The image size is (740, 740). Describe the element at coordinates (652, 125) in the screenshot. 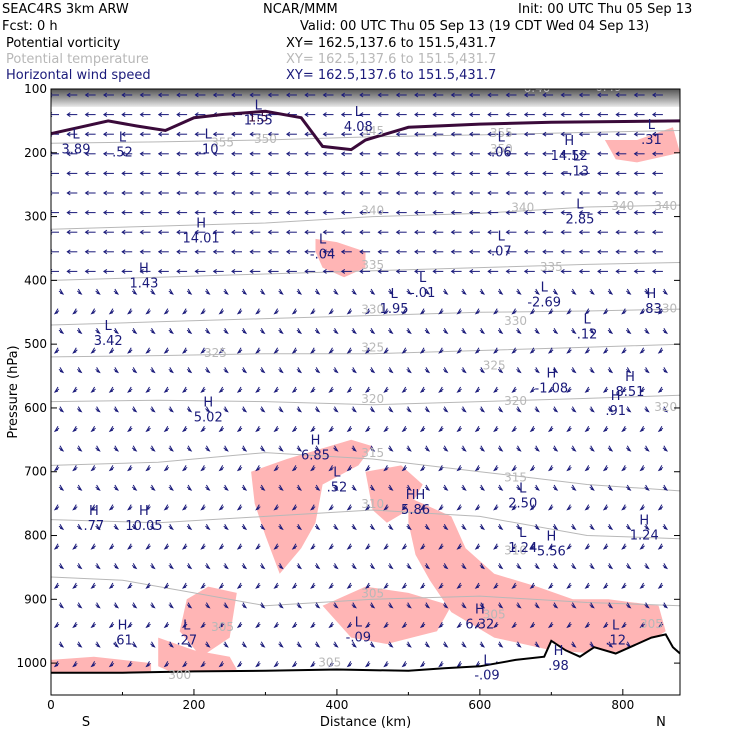

I see `extremum-marker: L` at that location.